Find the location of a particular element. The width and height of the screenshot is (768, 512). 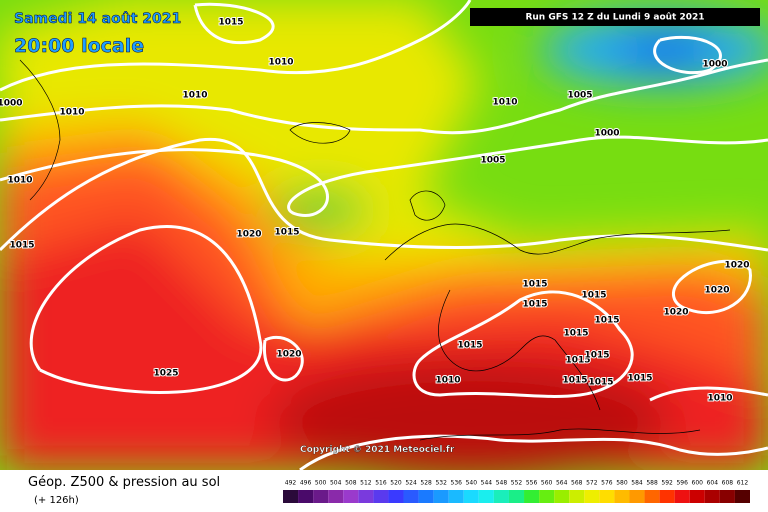

legend-label: 508 is located at coordinates (351, 483).